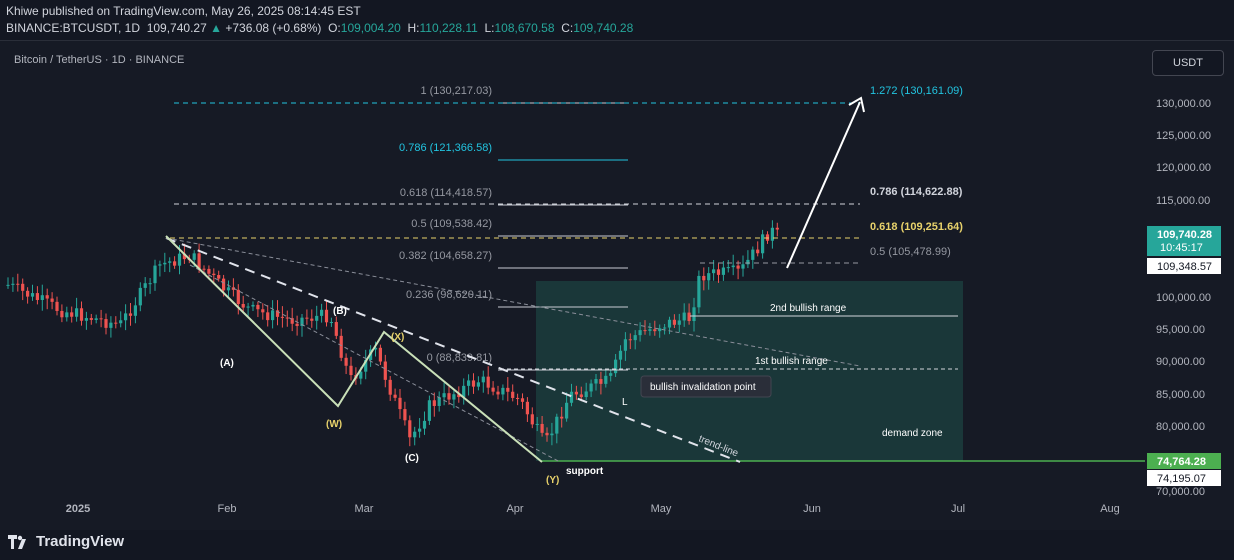  Describe the element at coordinates (216, 28) in the screenshot. I see `up-arrow-icon: ▲` at that location.